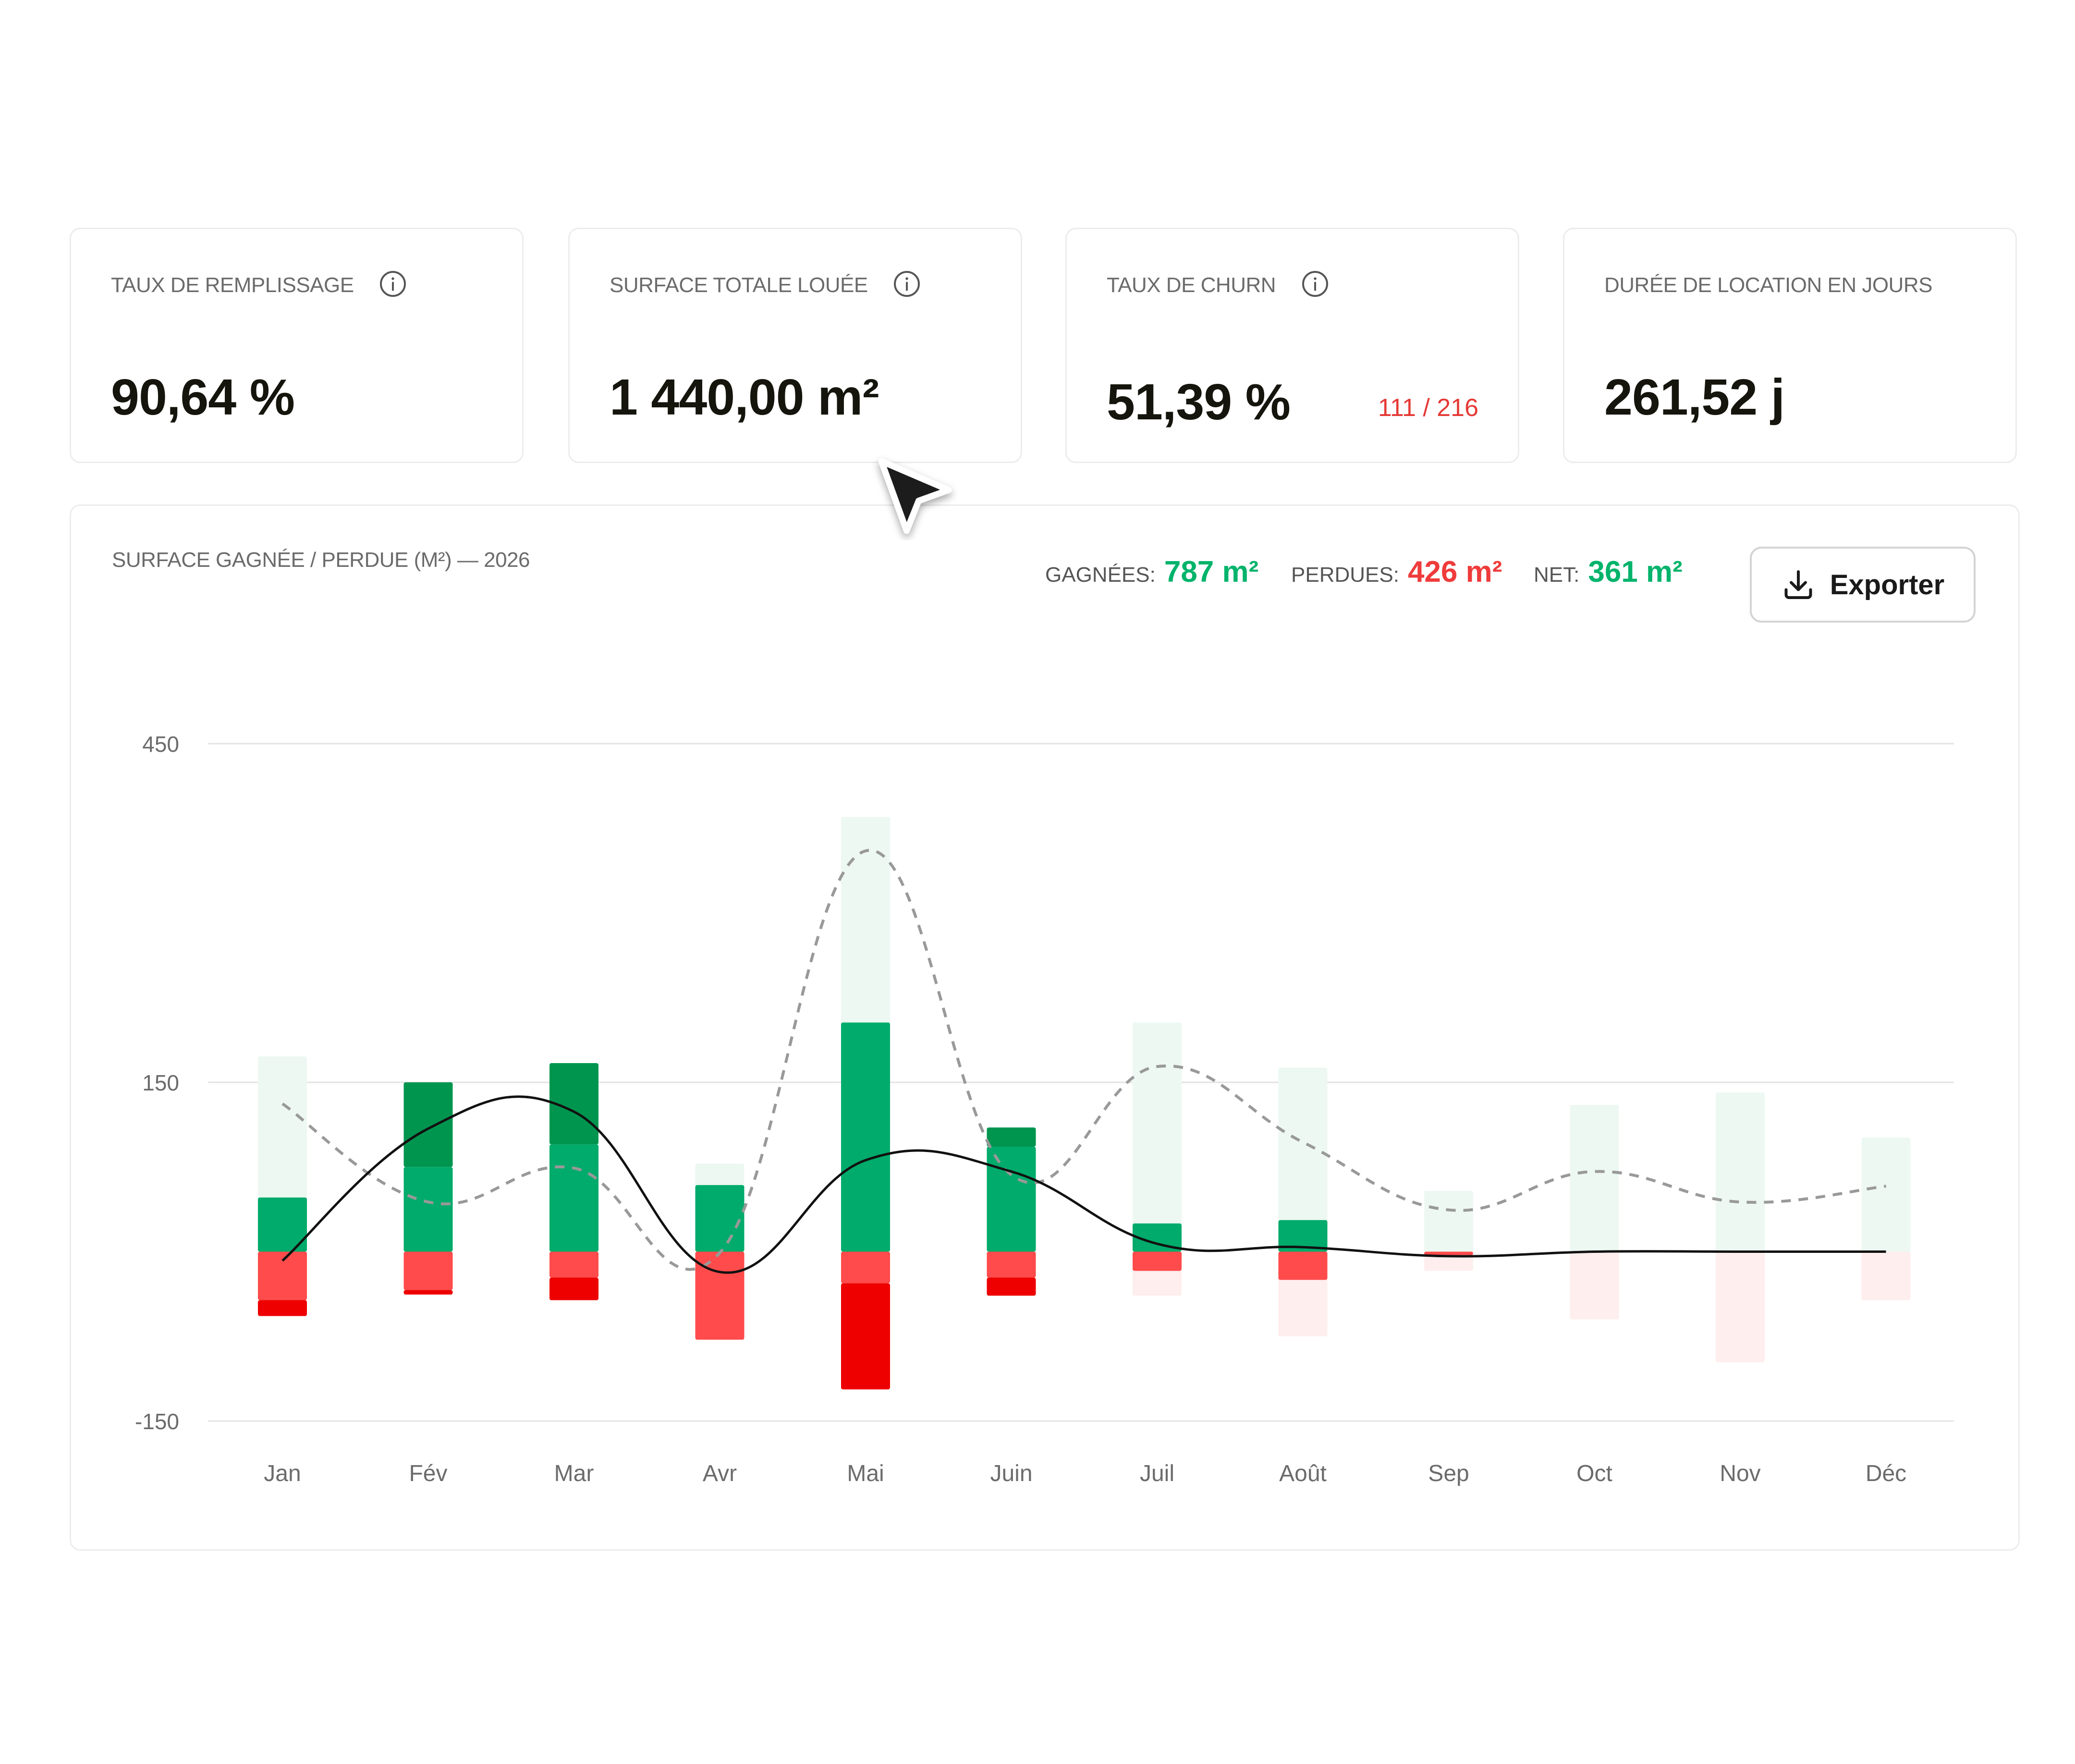 The height and width of the screenshot is (1764, 2075). Describe the element at coordinates (203, 397) in the screenshot. I see `kpi-value: 90,64 %` at that location.